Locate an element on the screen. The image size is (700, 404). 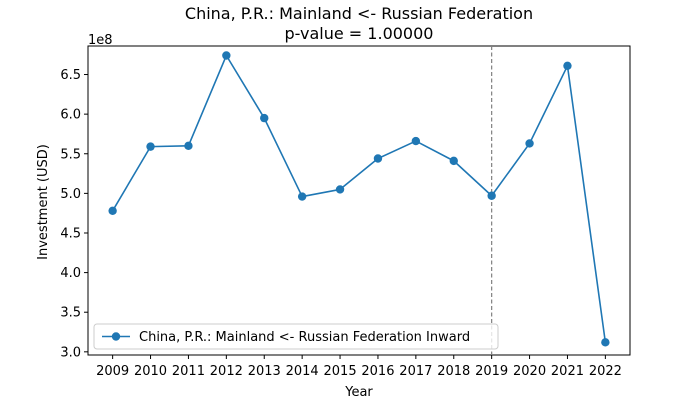
y-tick-label: 5.0 is located at coordinates (70, 194).